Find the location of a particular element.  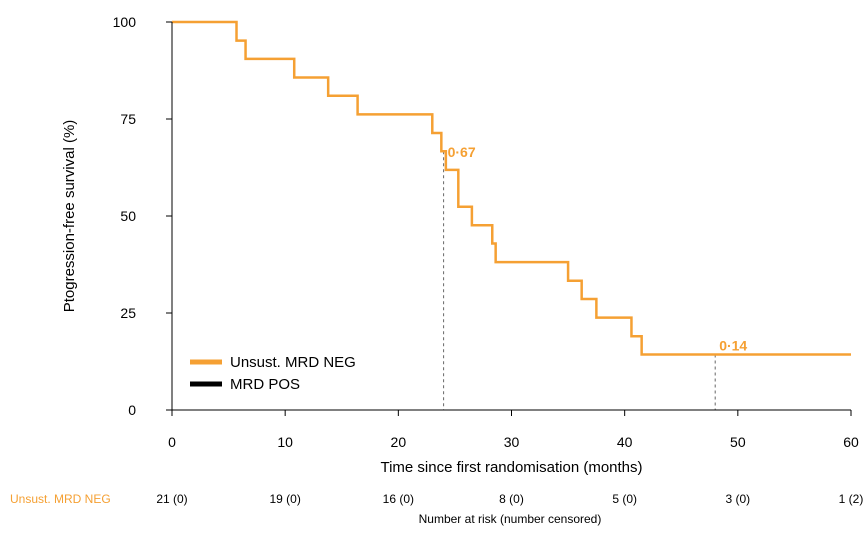

y-tick-label: 25 is located at coordinates (128, 313).